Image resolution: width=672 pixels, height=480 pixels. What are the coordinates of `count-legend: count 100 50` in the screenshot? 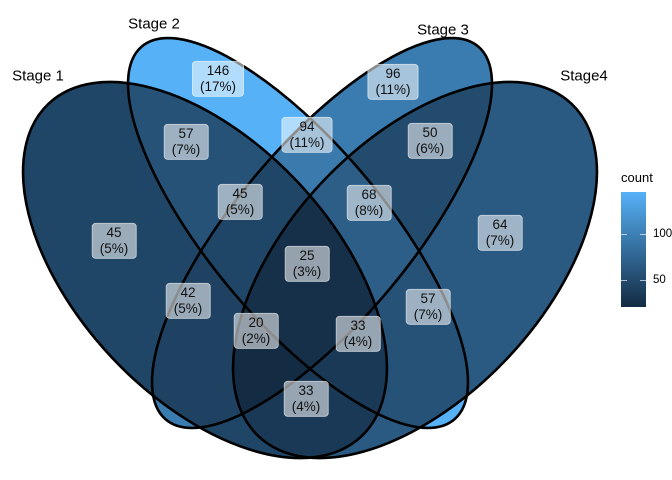 It's located at (644, 238).